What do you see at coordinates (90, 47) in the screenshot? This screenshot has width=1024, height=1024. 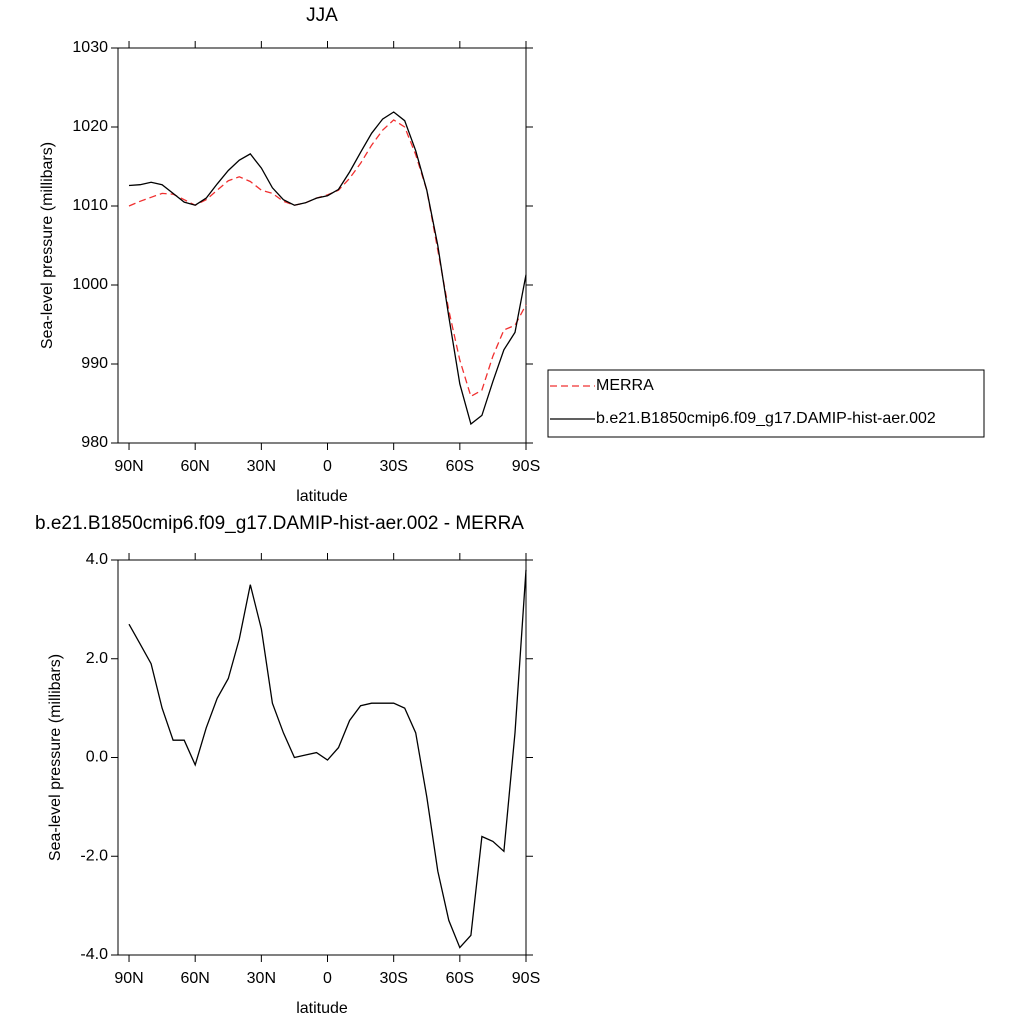 I see `y-tick-label: 1030` at bounding box center [90, 47].